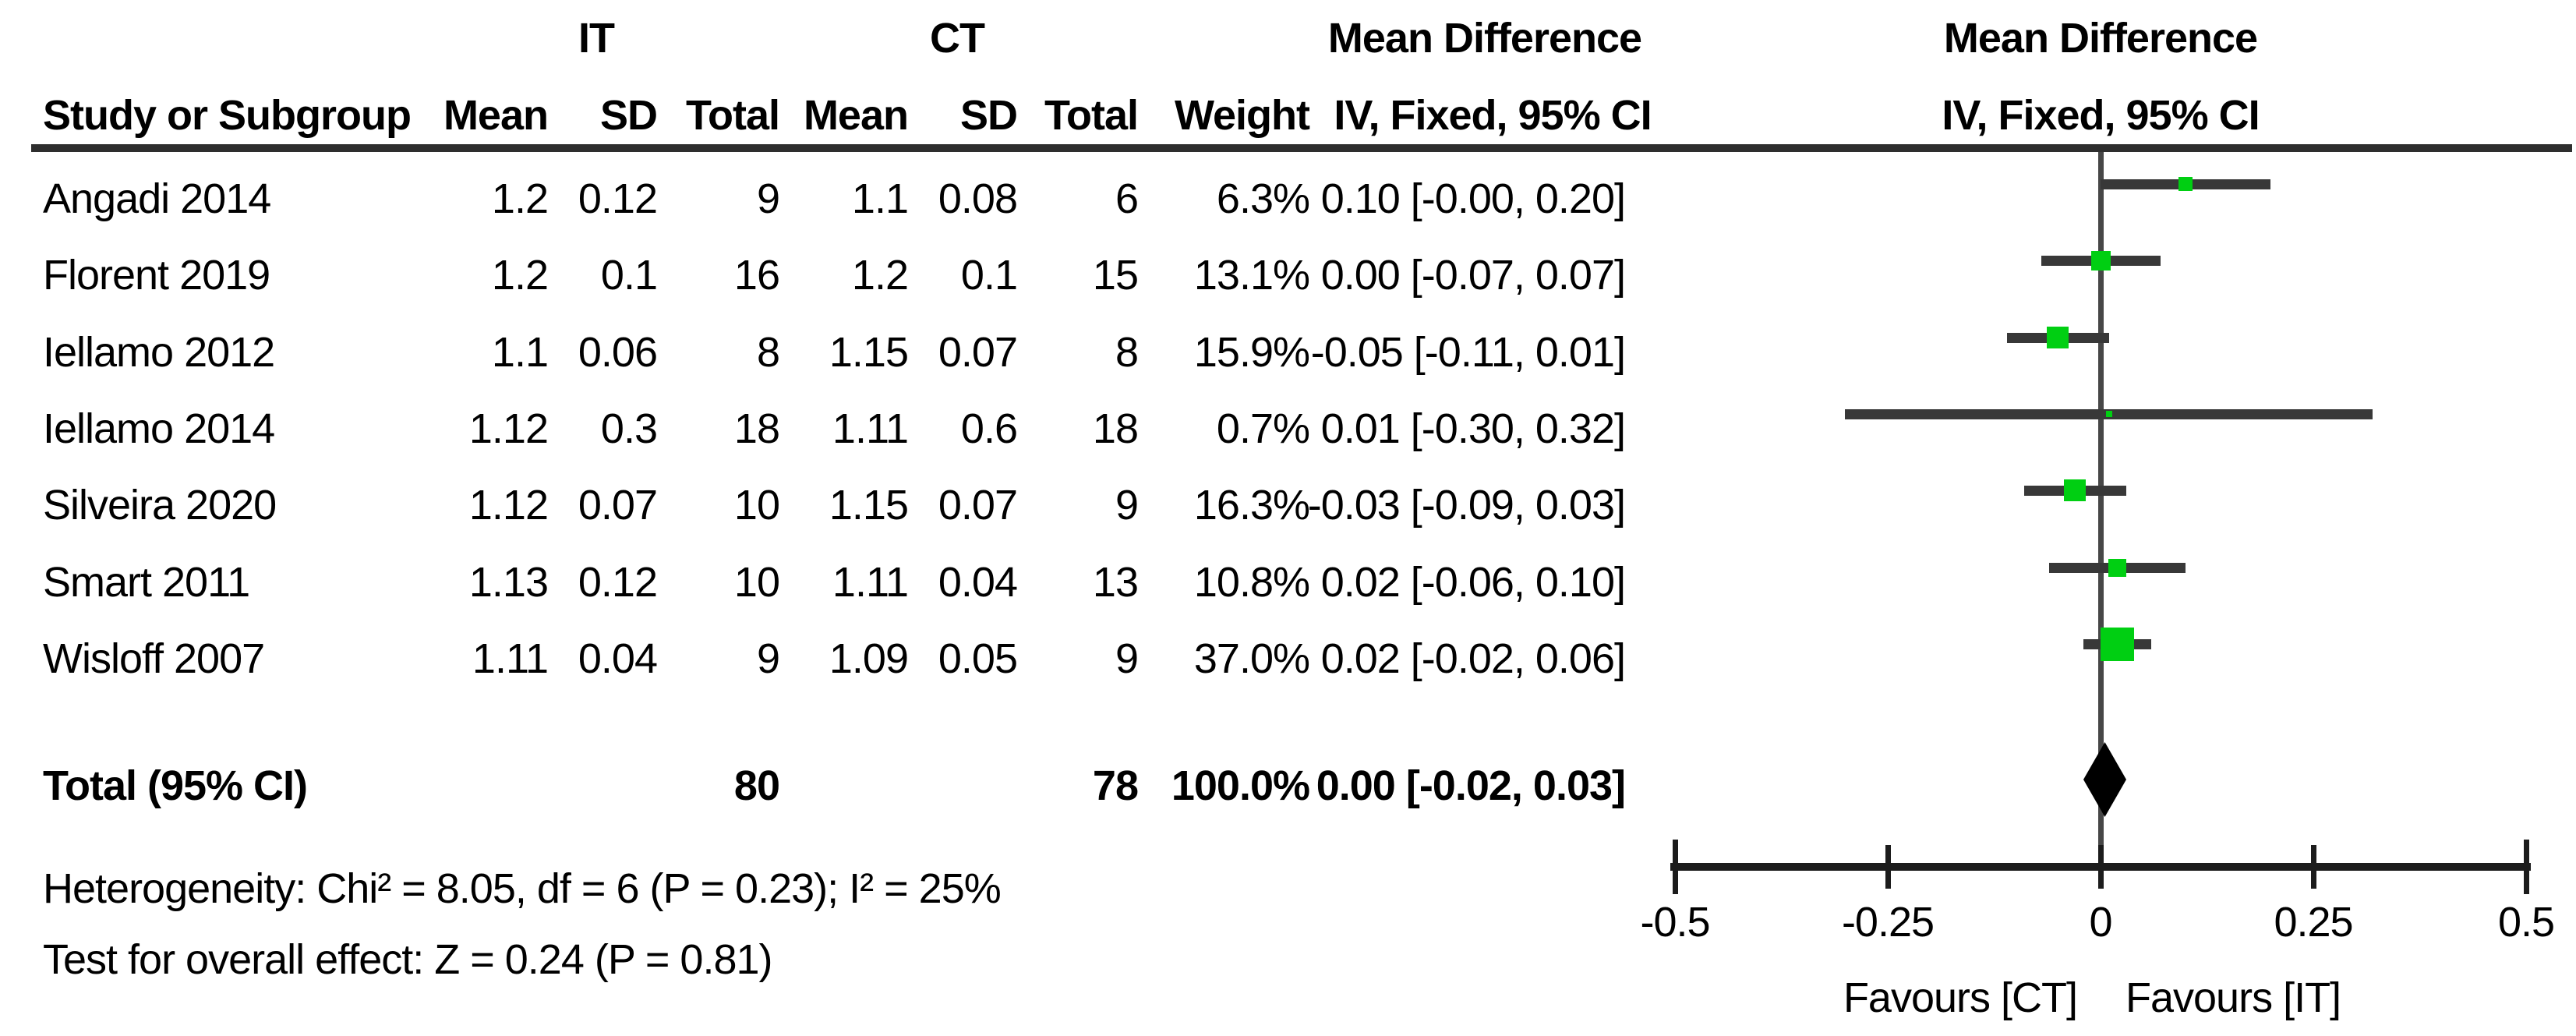 This screenshot has width=2576, height=1036. What do you see at coordinates (1301, 148) in the screenshot?
I see `header-separator-line` at bounding box center [1301, 148].